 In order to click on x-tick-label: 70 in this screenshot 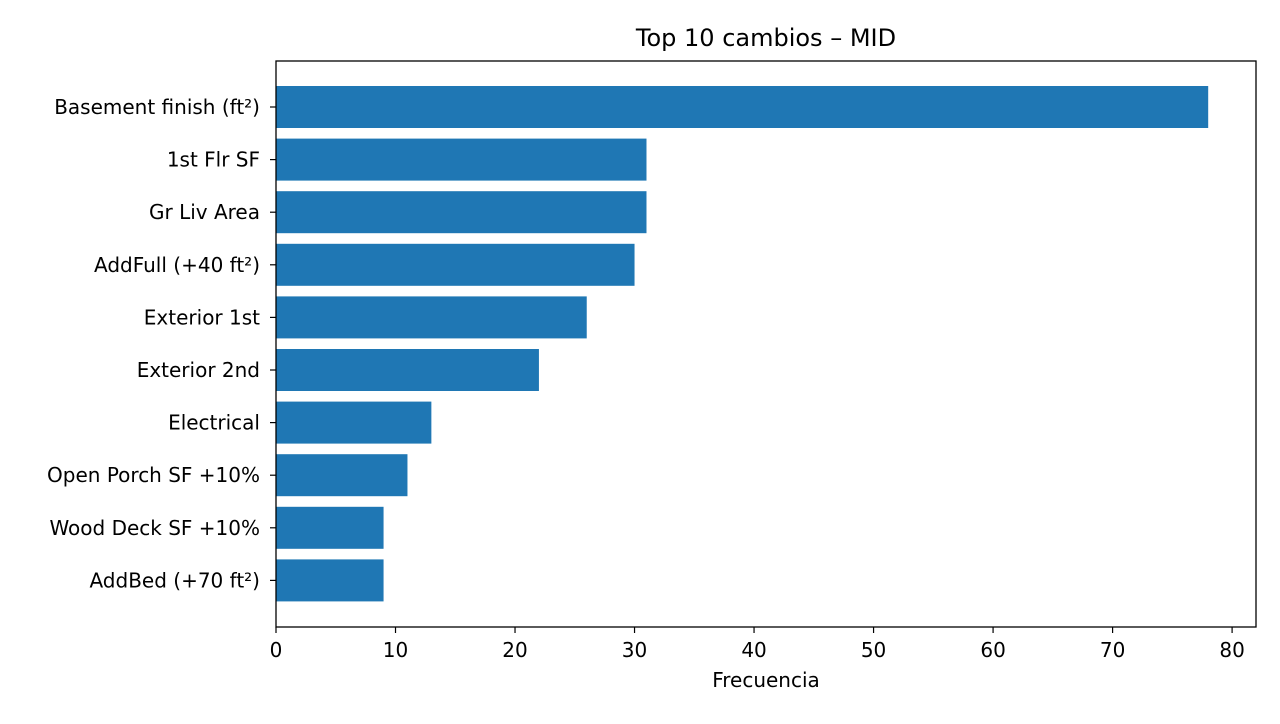, I will do `click(1112, 650)`.